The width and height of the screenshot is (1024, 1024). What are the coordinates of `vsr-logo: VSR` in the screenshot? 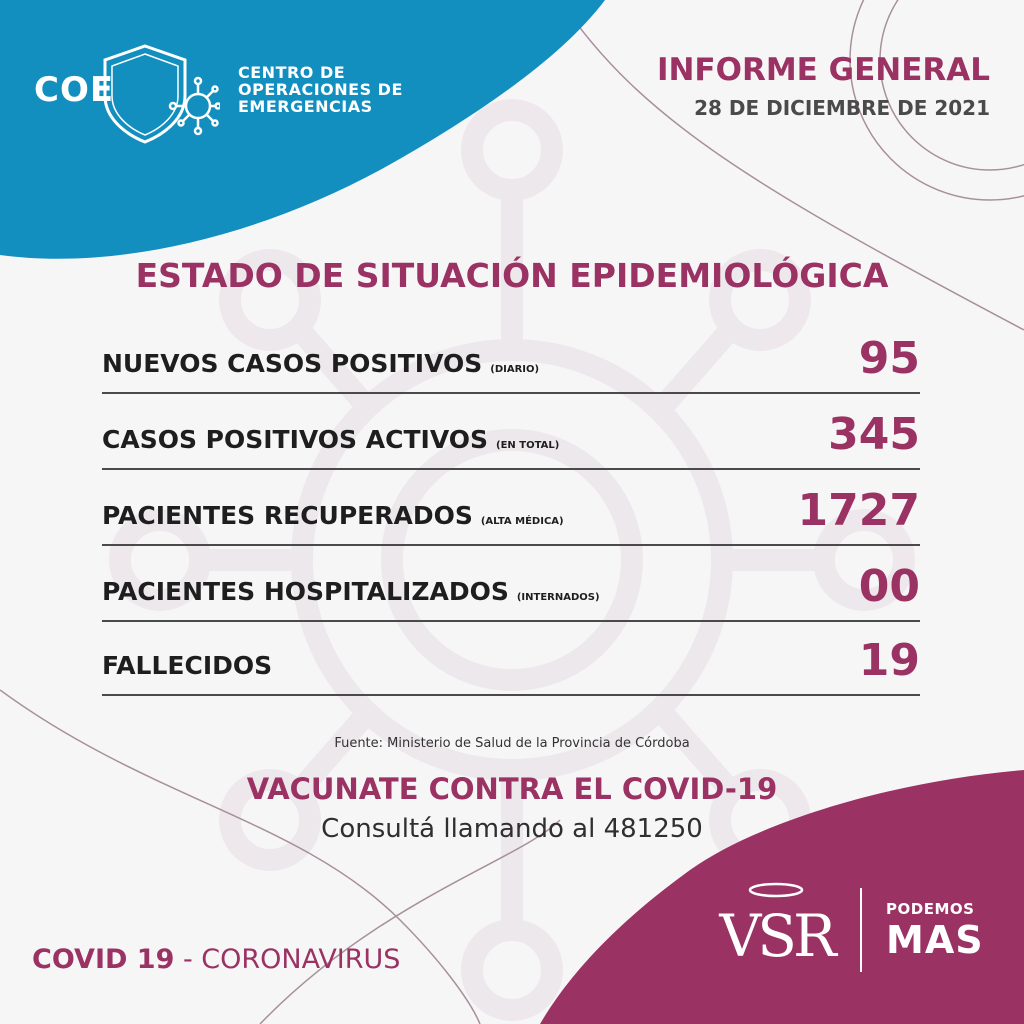 It's located at (780, 926).